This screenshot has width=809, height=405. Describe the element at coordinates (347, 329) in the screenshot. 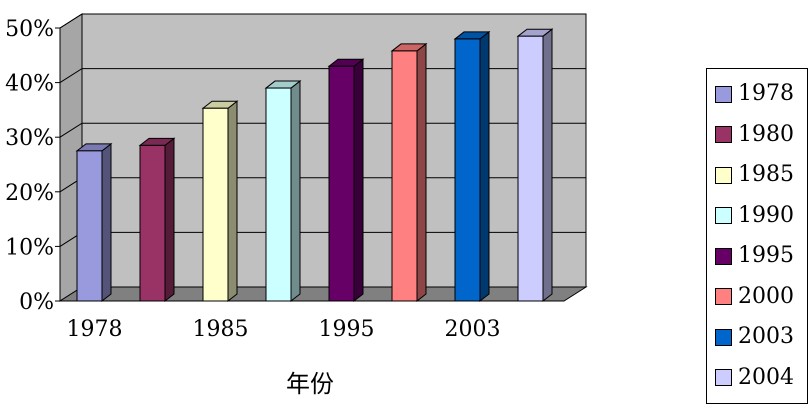

I see `x-tick-label: 1995` at that location.